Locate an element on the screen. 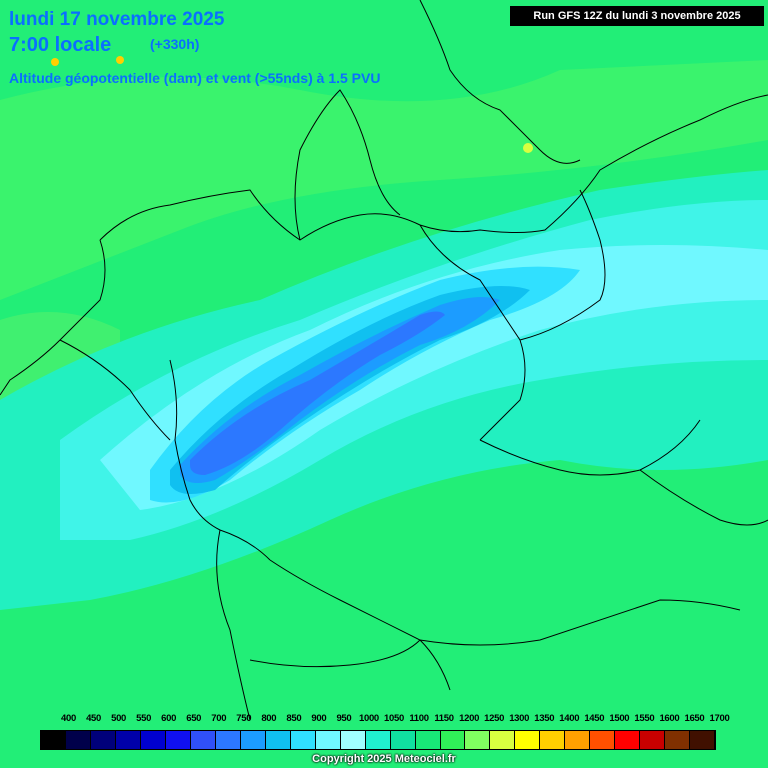 This screenshot has height=768, width=768. legend-label: 1600 is located at coordinates (669, 718).